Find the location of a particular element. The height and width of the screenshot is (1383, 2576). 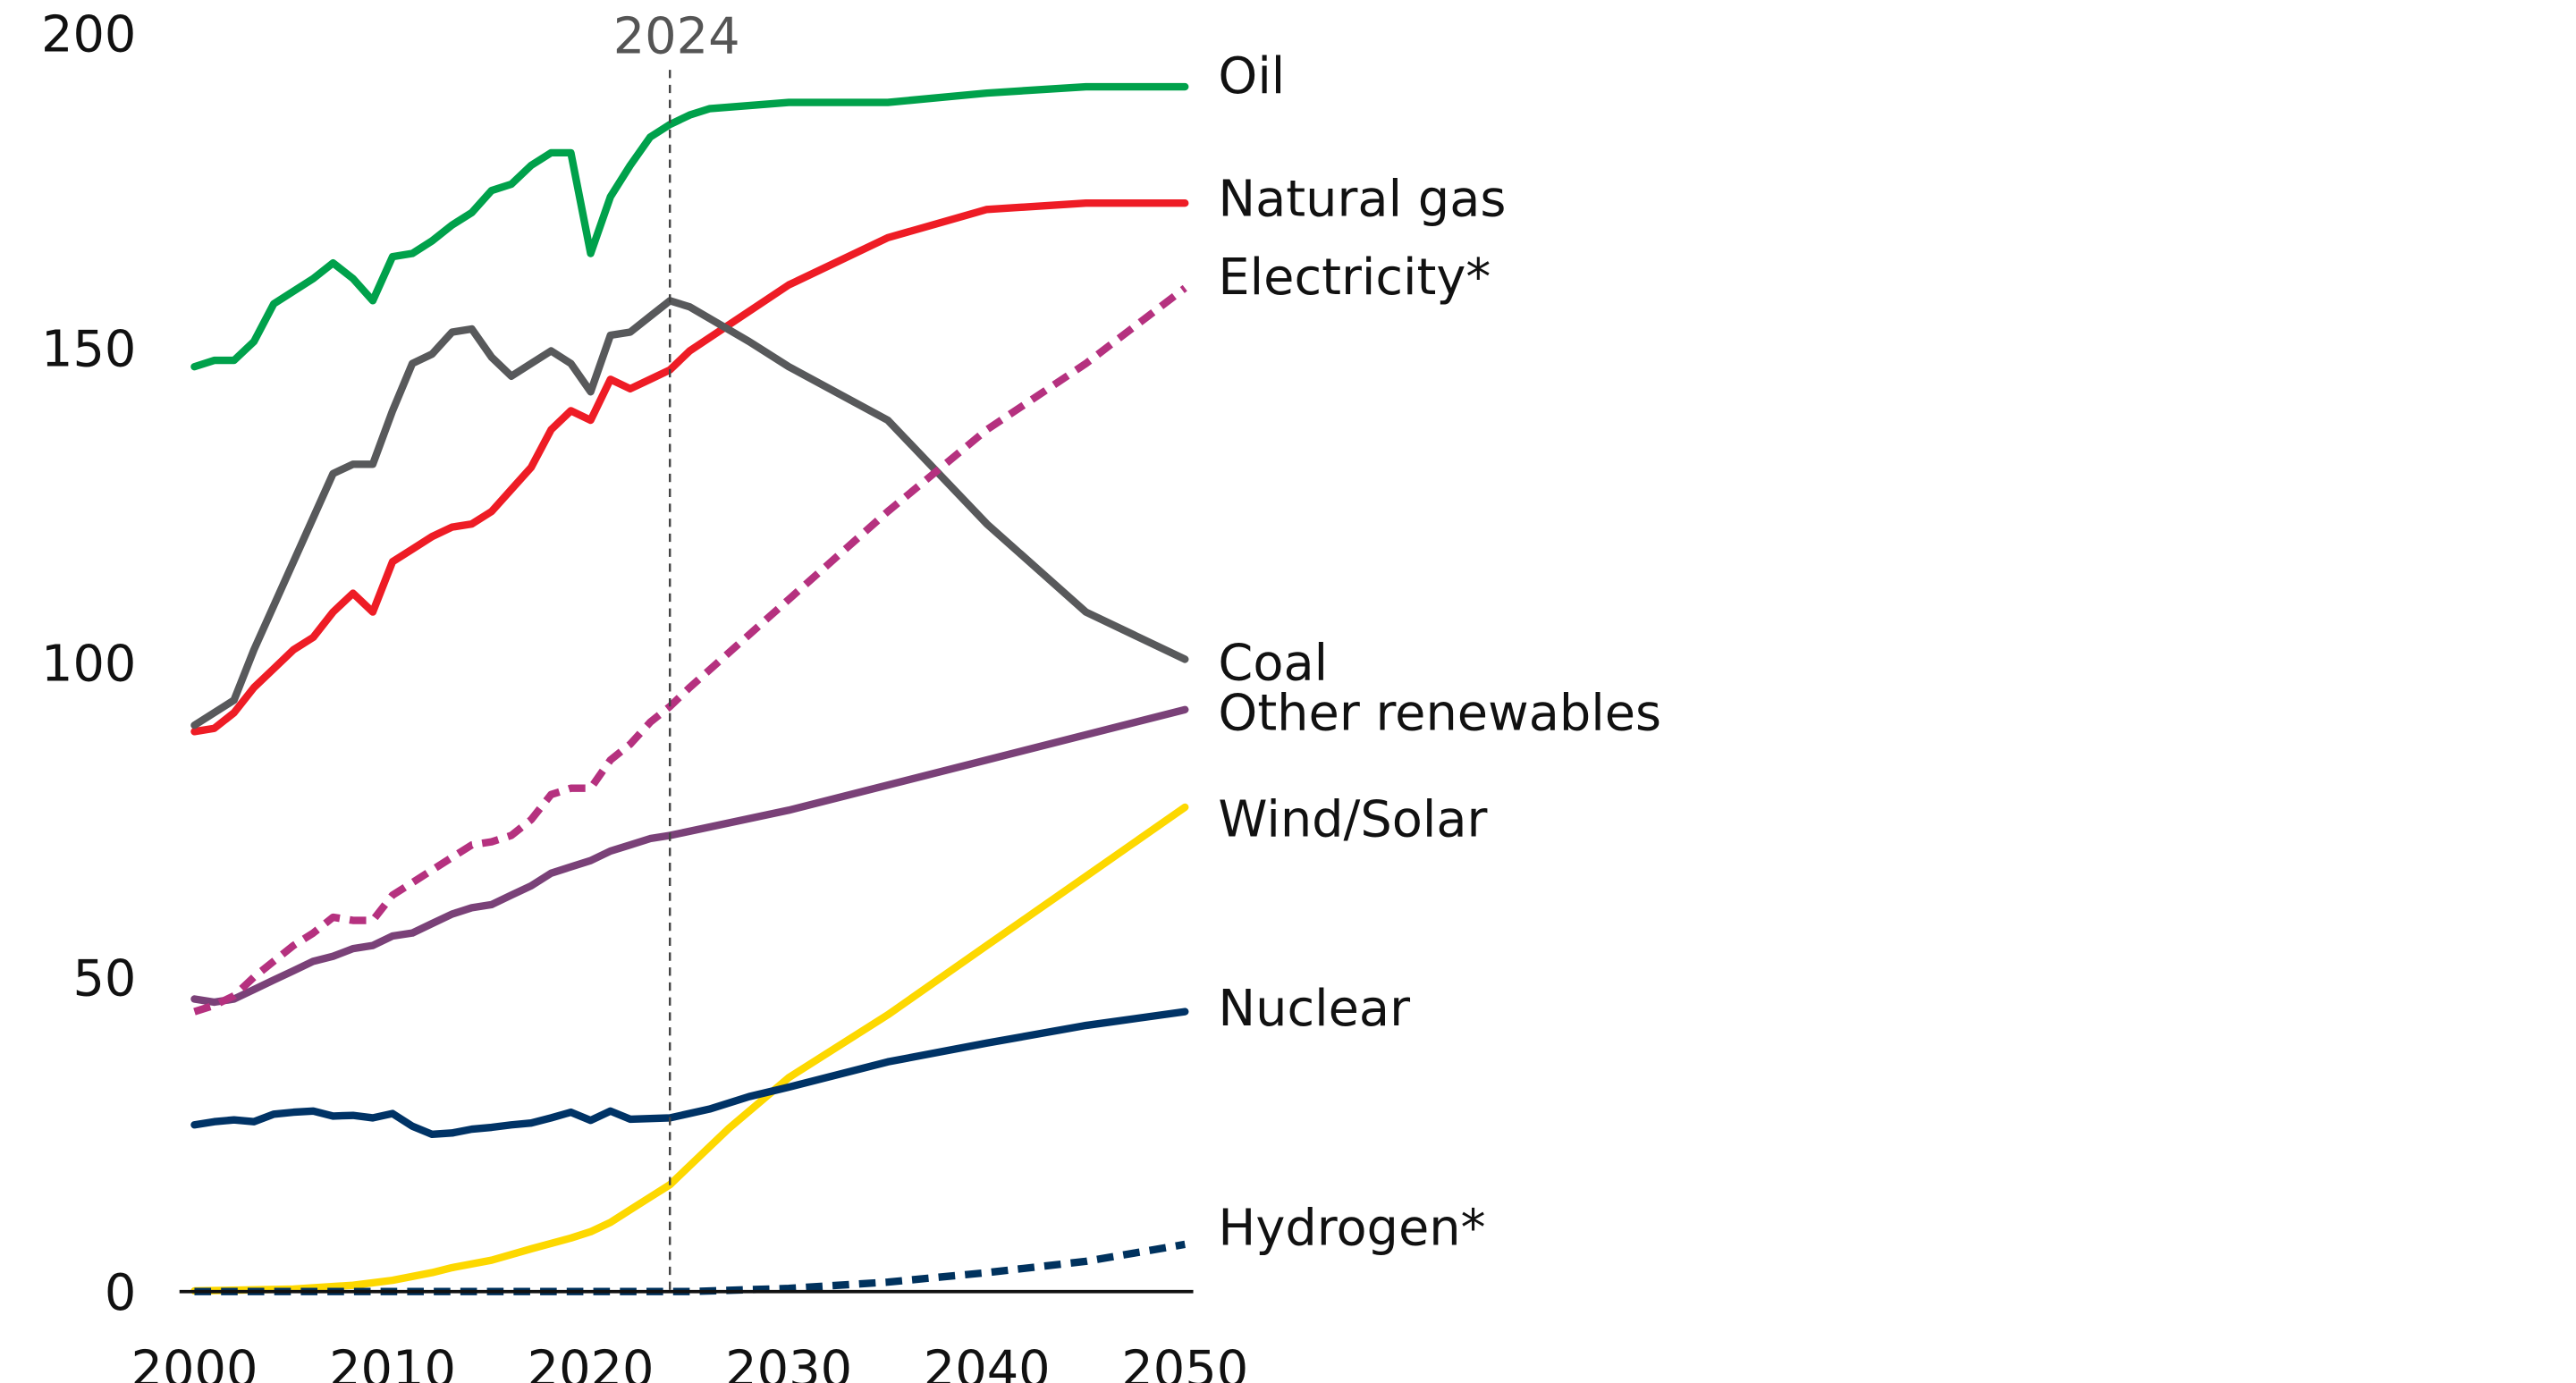

x-tick-label: 2000 is located at coordinates (194, 1362).